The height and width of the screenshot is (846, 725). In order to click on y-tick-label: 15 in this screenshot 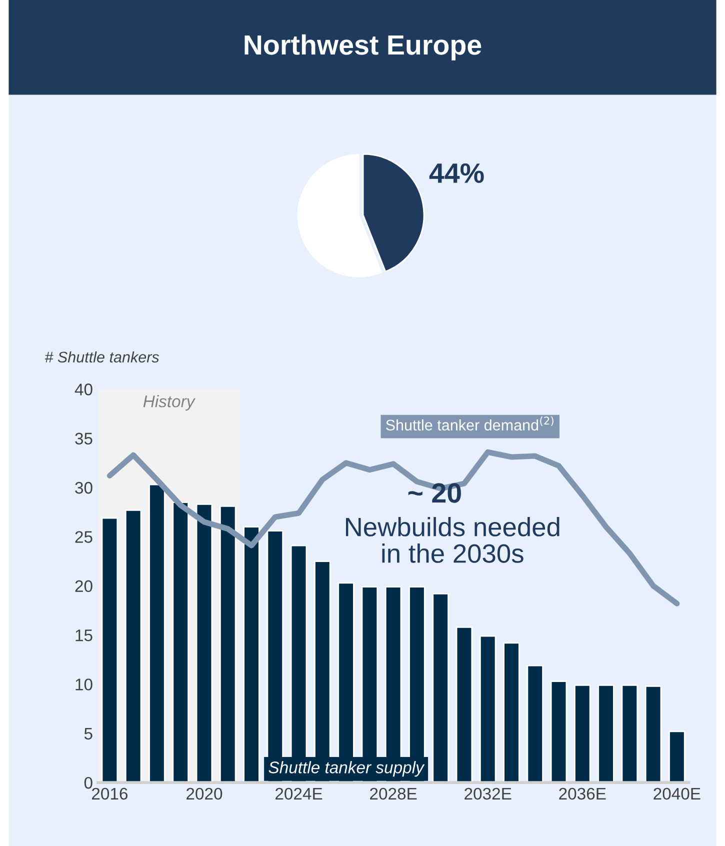, I will do `click(84, 636)`.